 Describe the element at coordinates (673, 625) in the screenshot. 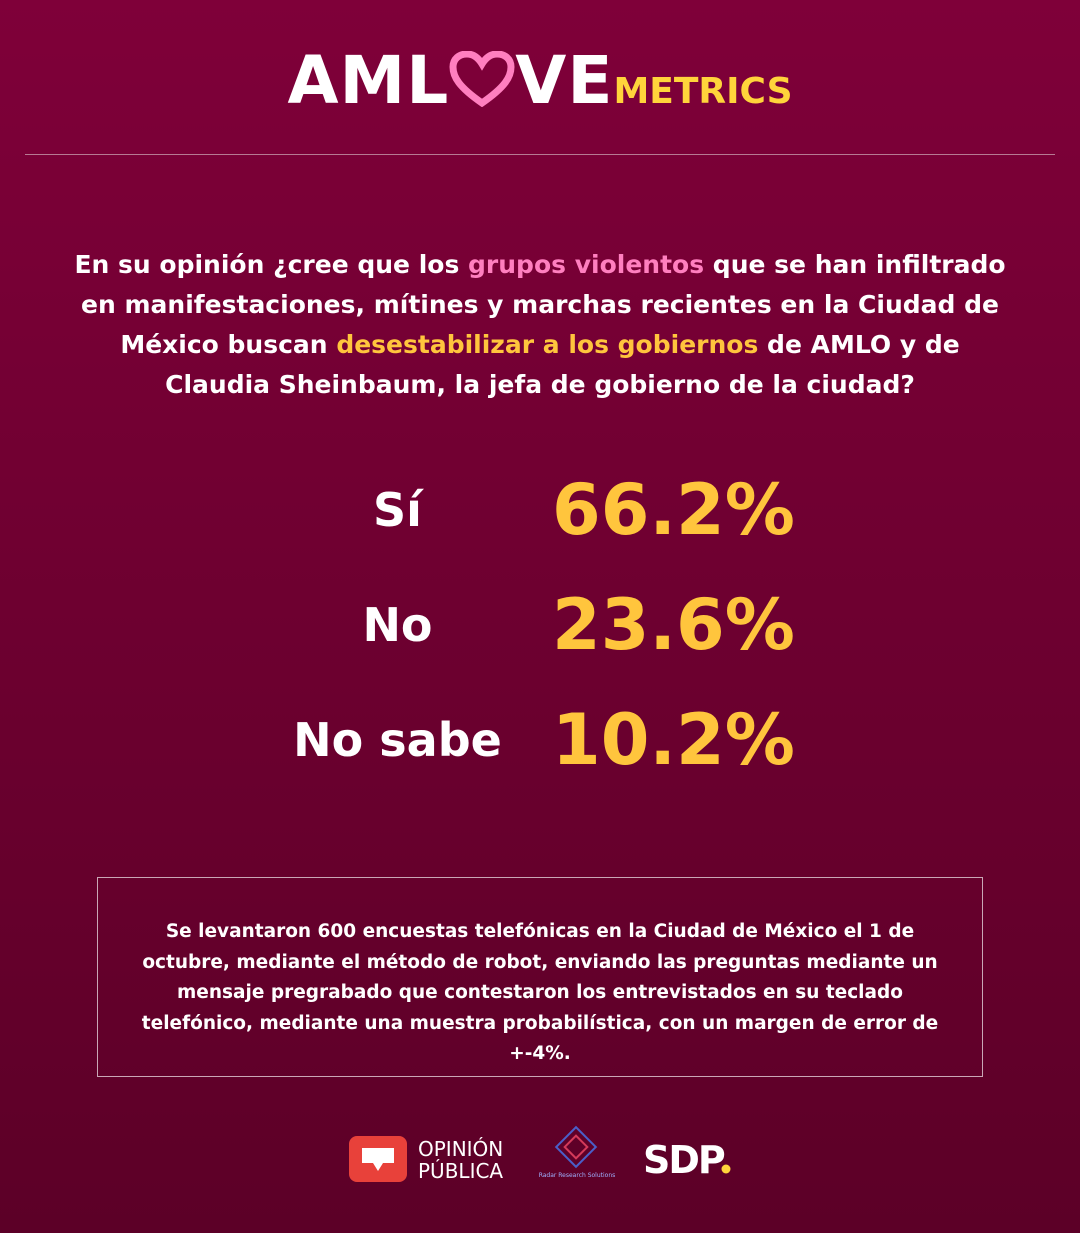

I see `result-value: 23.6%` at that location.